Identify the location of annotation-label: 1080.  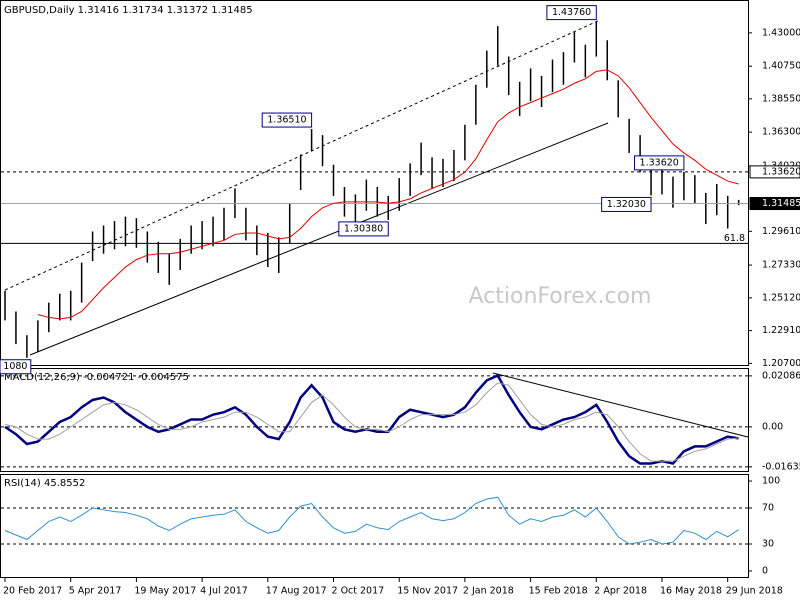
(15, 366).